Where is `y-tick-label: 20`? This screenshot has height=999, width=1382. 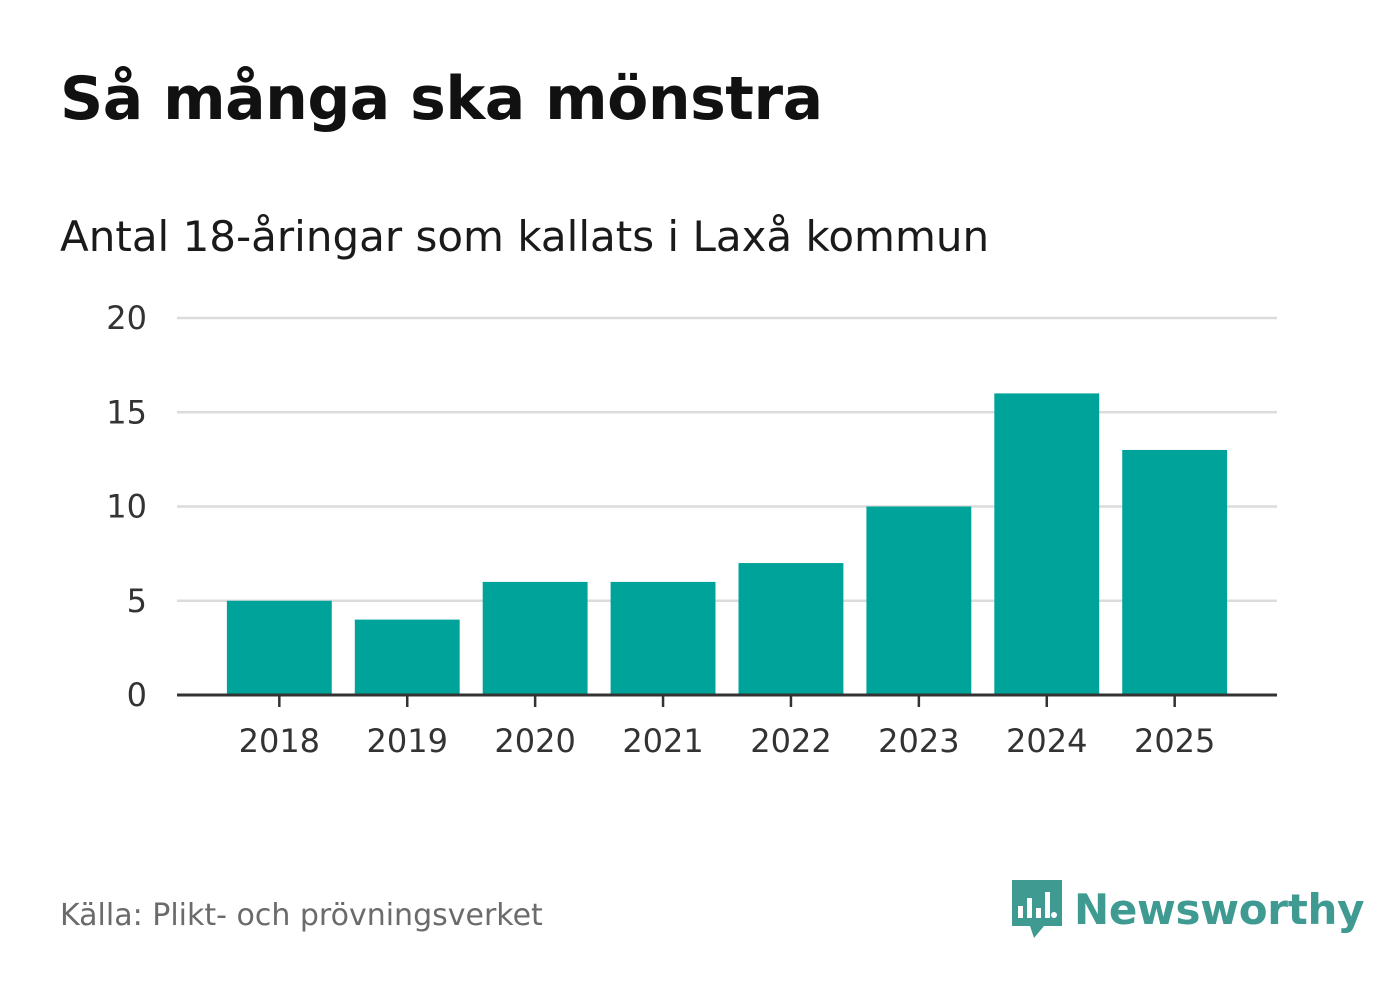
y-tick-label: 20 is located at coordinates (126, 318).